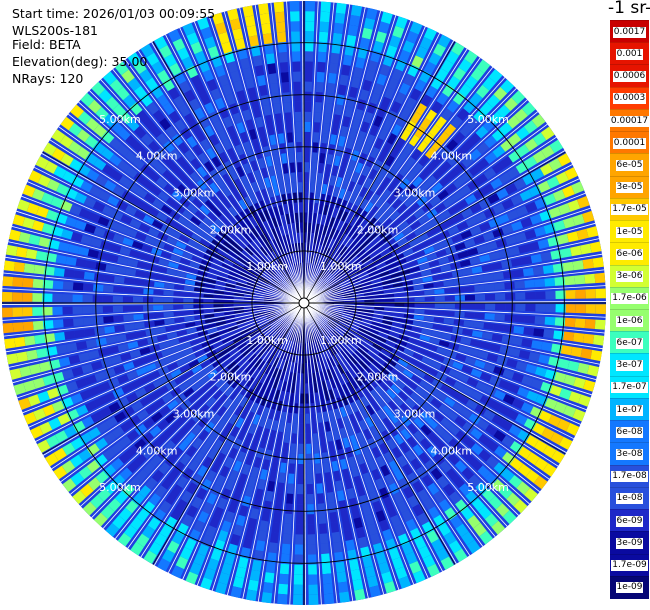 This screenshot has height=610, width=650. Describe the element at coordinates (629, 409) in the screenshot. I see `colorbar-cell: 1e-07` at that location.